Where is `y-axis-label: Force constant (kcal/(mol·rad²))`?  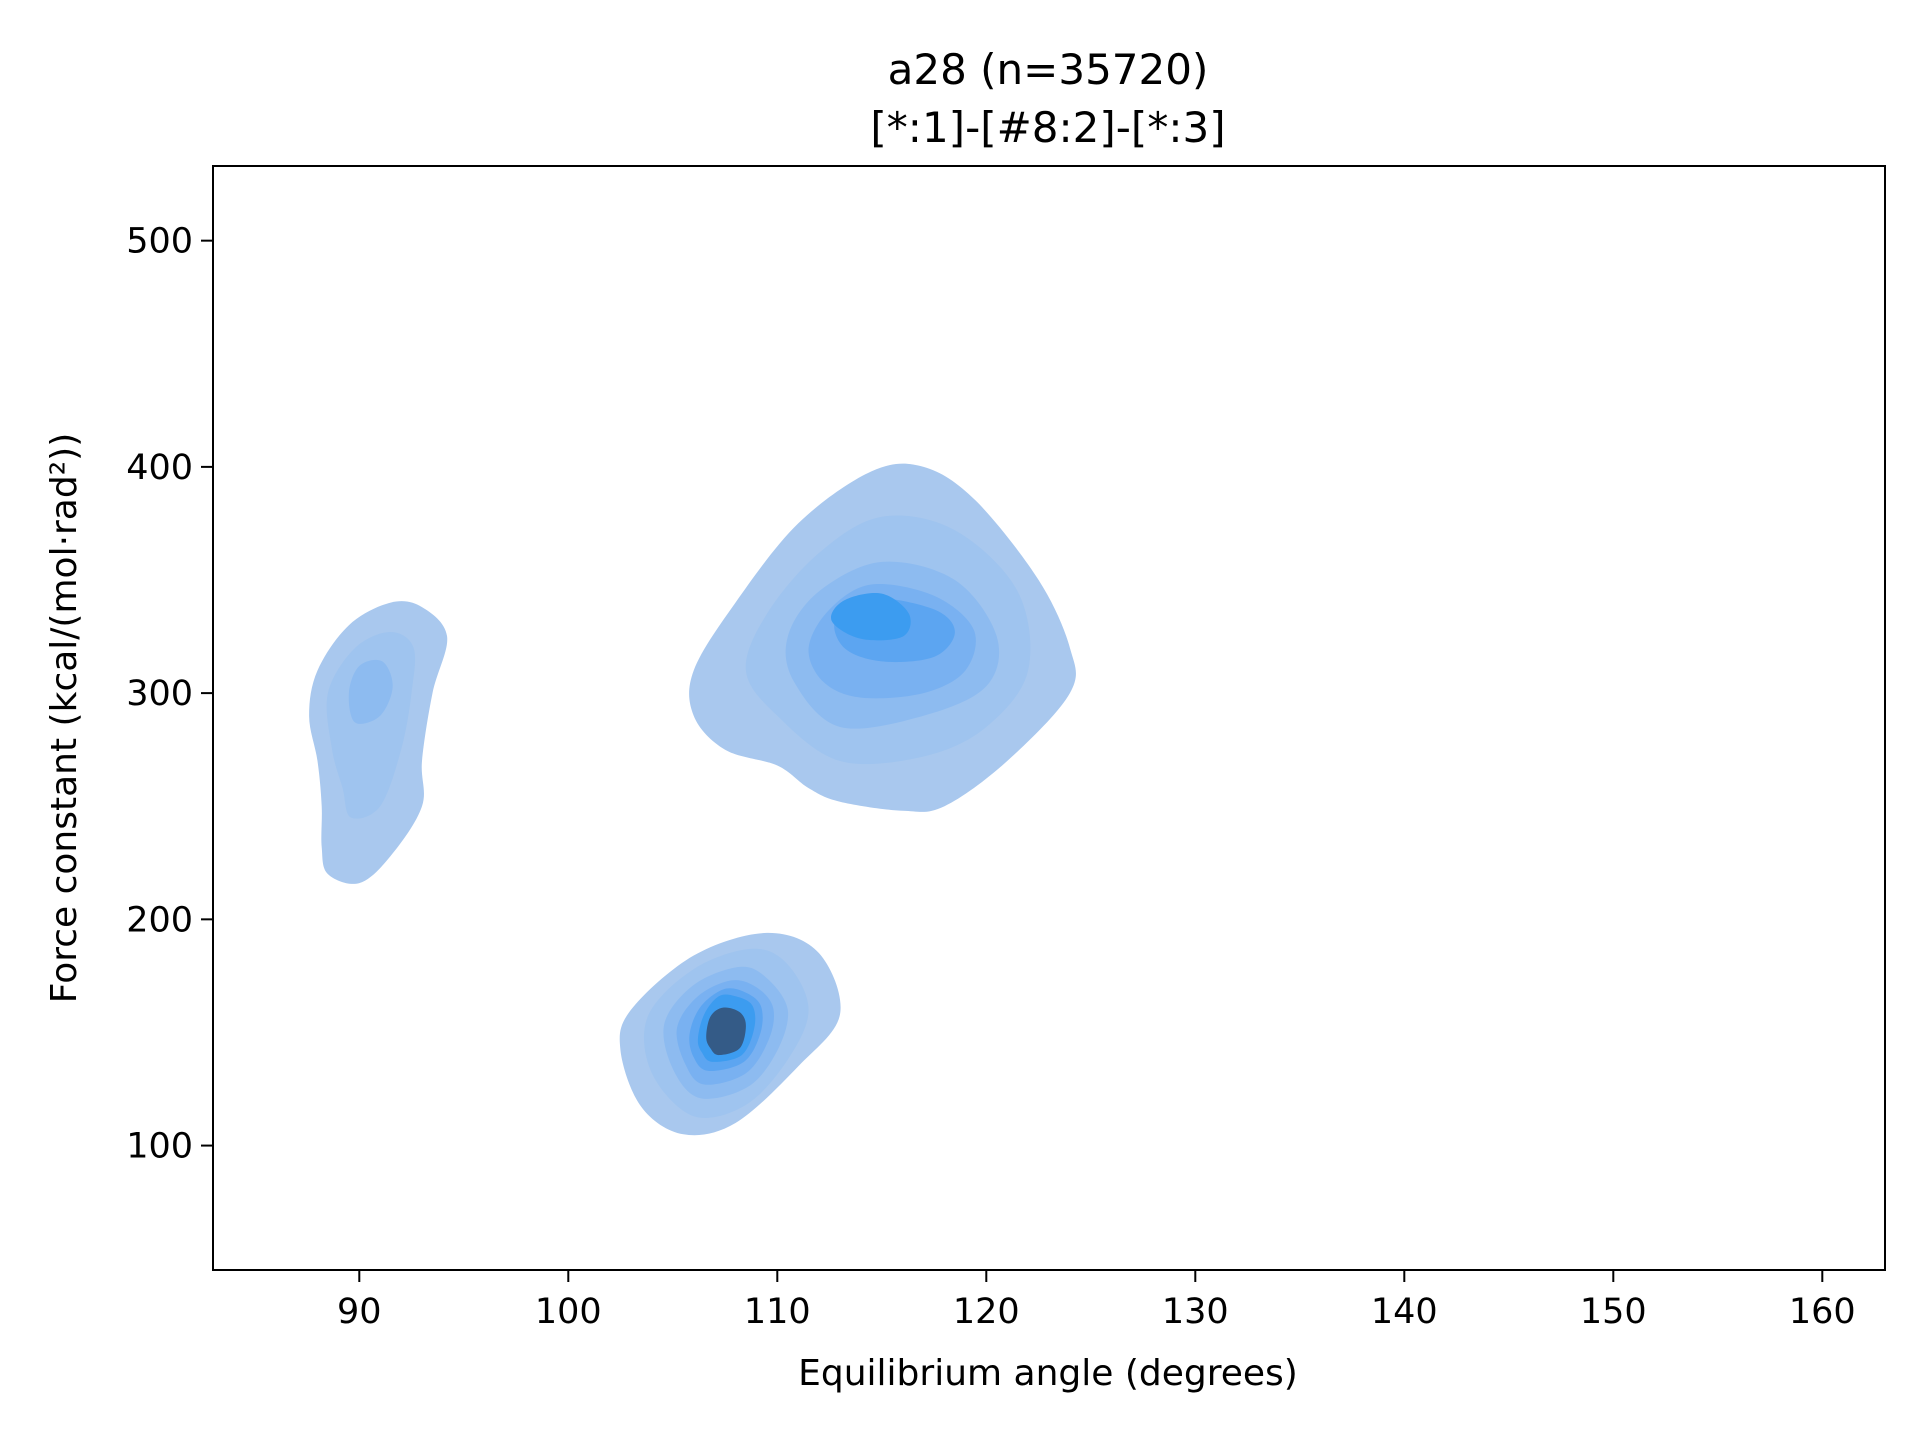 y-axis-label: Force constant (kcal/(mol·rad²)) is located at coordinates (64, 718).